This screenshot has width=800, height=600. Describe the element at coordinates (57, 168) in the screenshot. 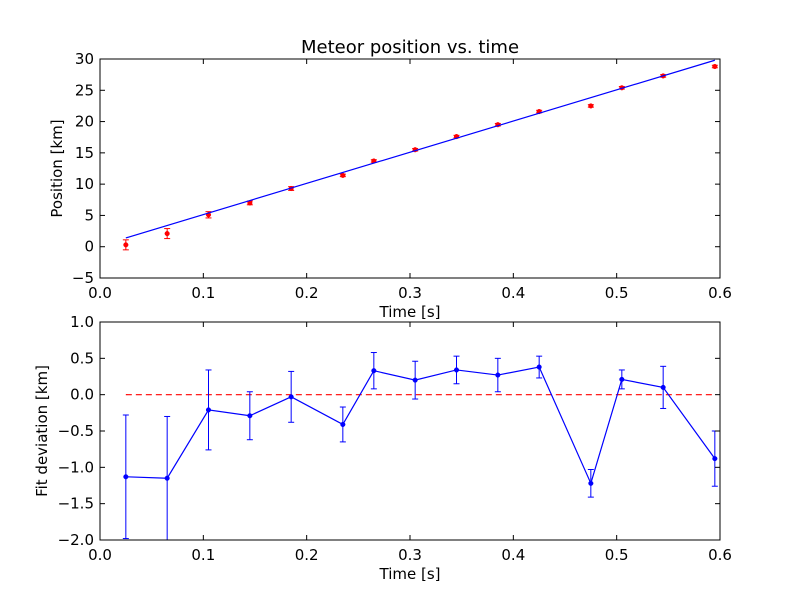

I see `y-axis-label: Position [km]` at that location.